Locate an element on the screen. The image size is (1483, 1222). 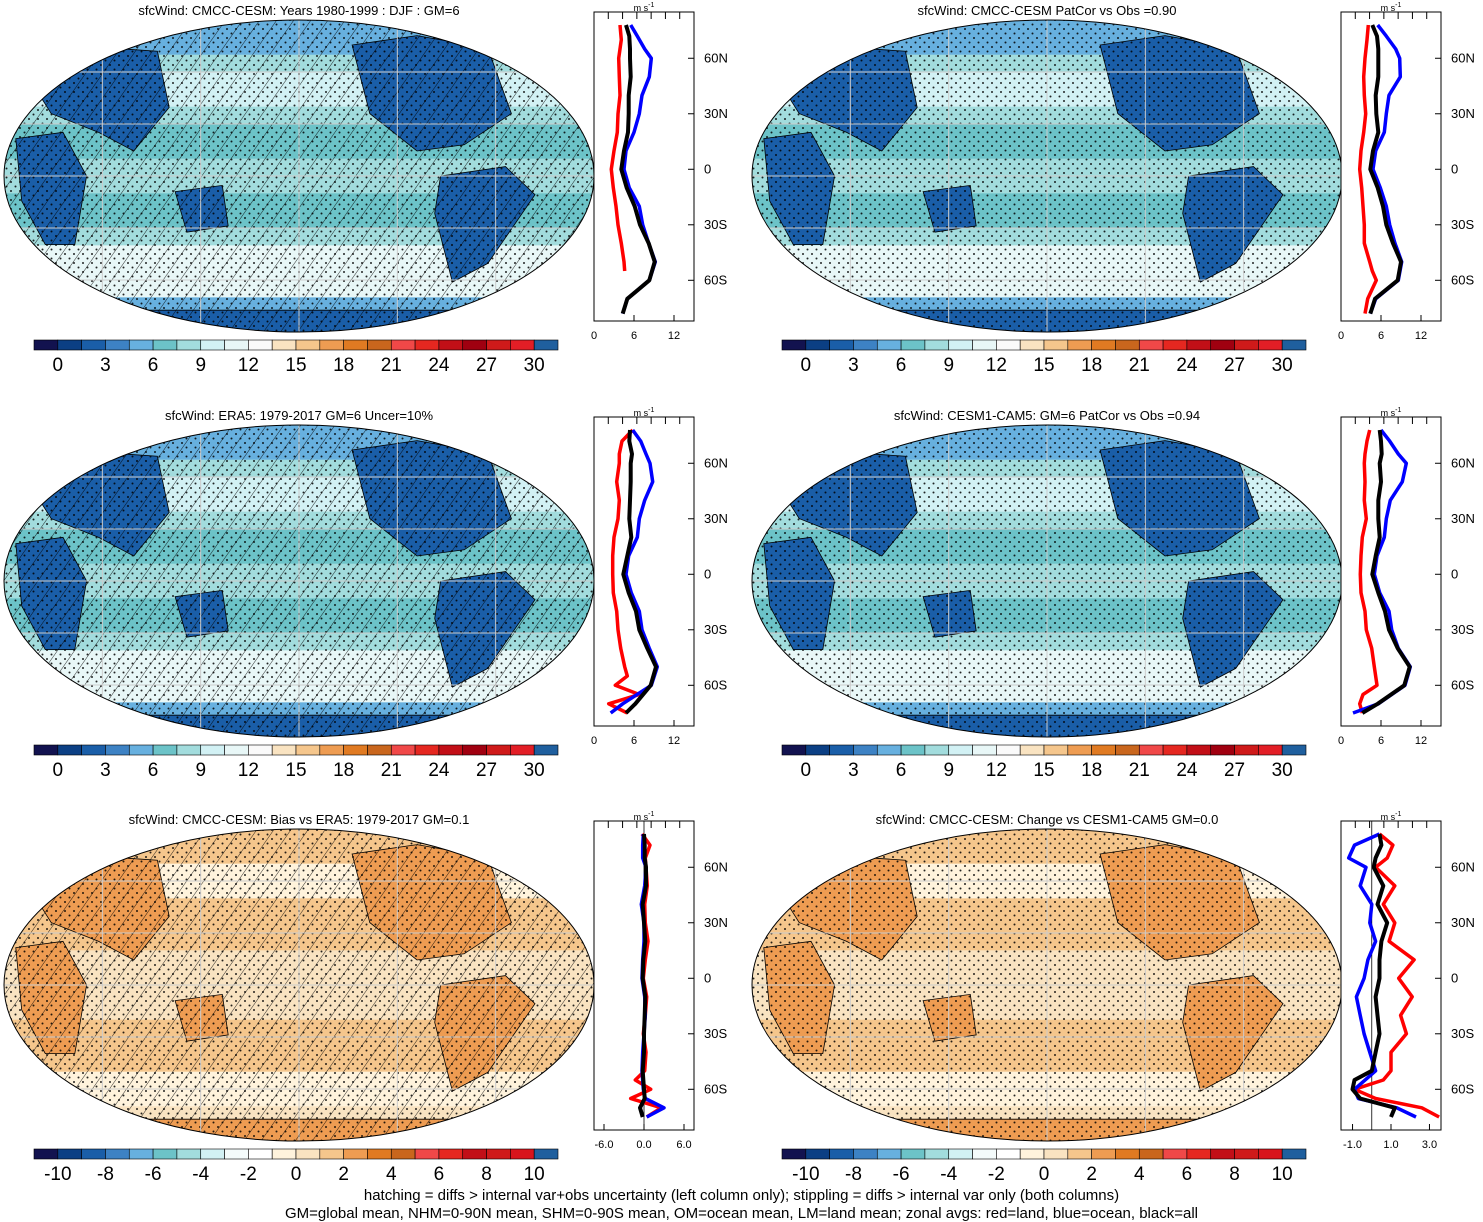
zonal-line-all is located at coordinates (639, 572).